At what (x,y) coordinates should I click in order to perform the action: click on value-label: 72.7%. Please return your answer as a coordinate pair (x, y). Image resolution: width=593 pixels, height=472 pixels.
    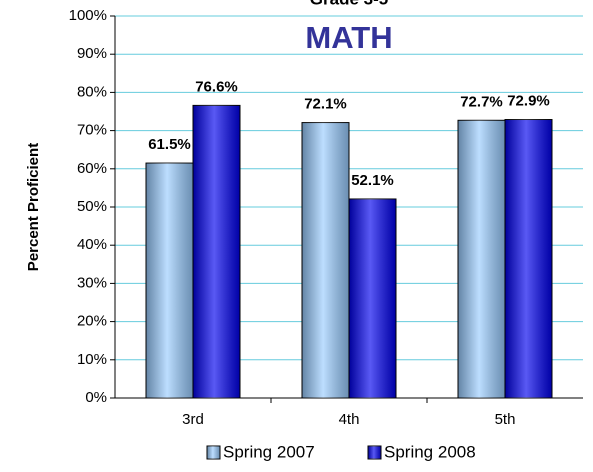
    Looking at the image, I should click on (481, 101).